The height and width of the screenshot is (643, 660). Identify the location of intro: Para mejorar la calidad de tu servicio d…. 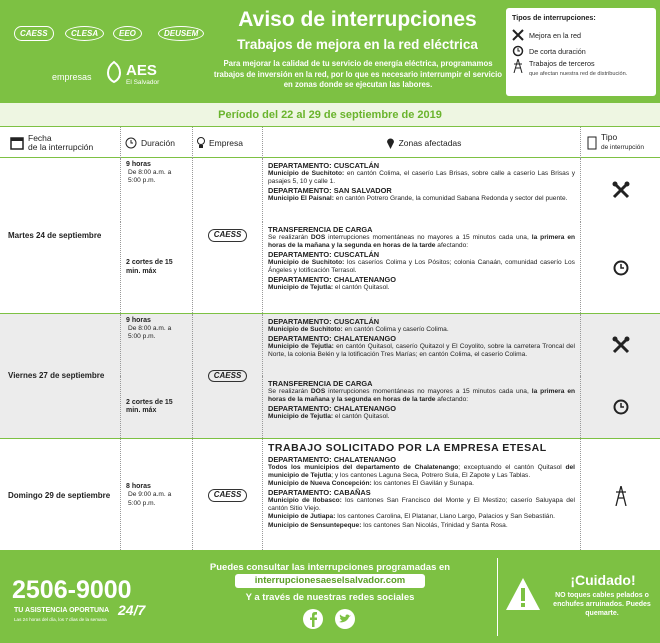
(358, 74).